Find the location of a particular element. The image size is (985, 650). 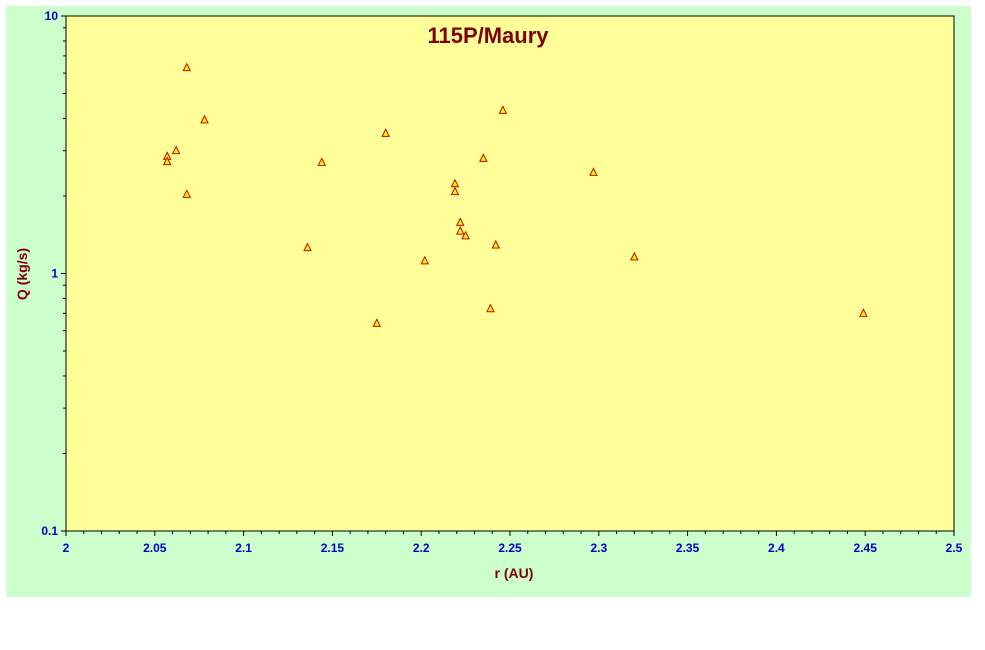

x-tick-label: 2.1 is located at coordinates (243, 548).